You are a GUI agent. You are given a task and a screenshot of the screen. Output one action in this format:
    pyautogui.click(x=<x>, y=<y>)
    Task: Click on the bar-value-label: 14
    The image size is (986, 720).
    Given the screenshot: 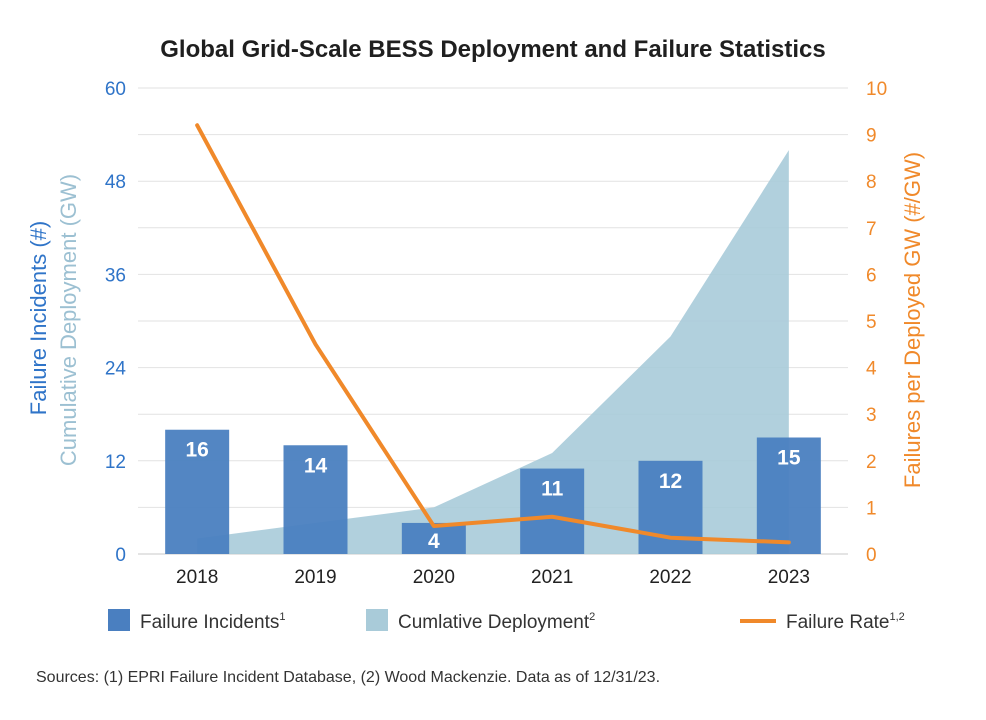 What is the action you would take?
    pyautogui.click(x=316, y=465)
    